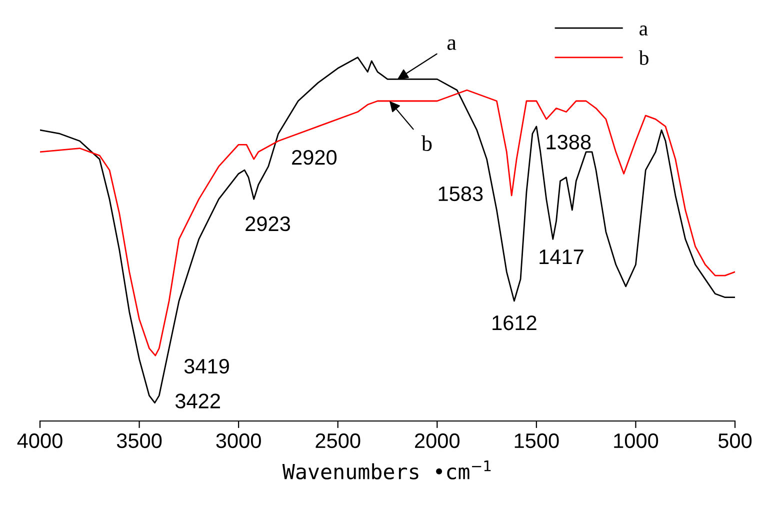 The width and height of the screenshot is (758, 510). I want to click on x-tick-label: 3500, so click(139, 440).